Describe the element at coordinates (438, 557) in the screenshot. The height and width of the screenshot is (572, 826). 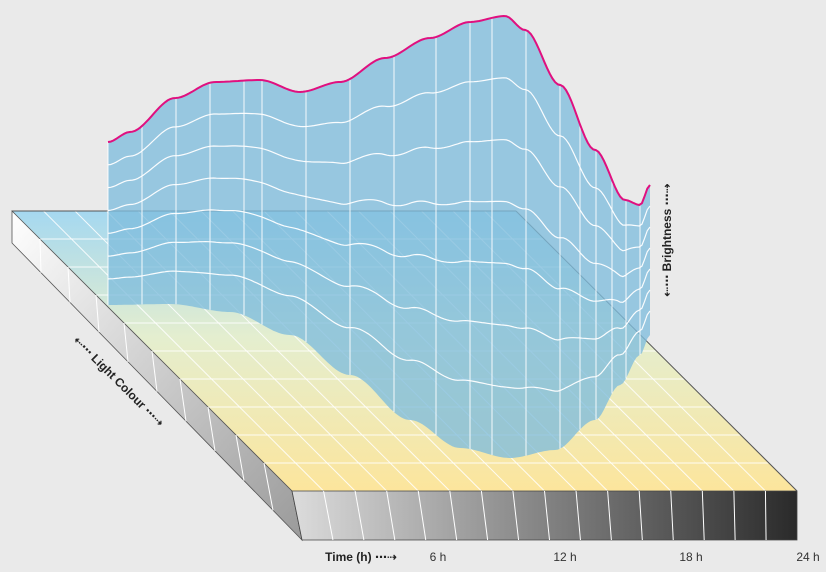
I see `time-tick-6h: 6 h` at that location.